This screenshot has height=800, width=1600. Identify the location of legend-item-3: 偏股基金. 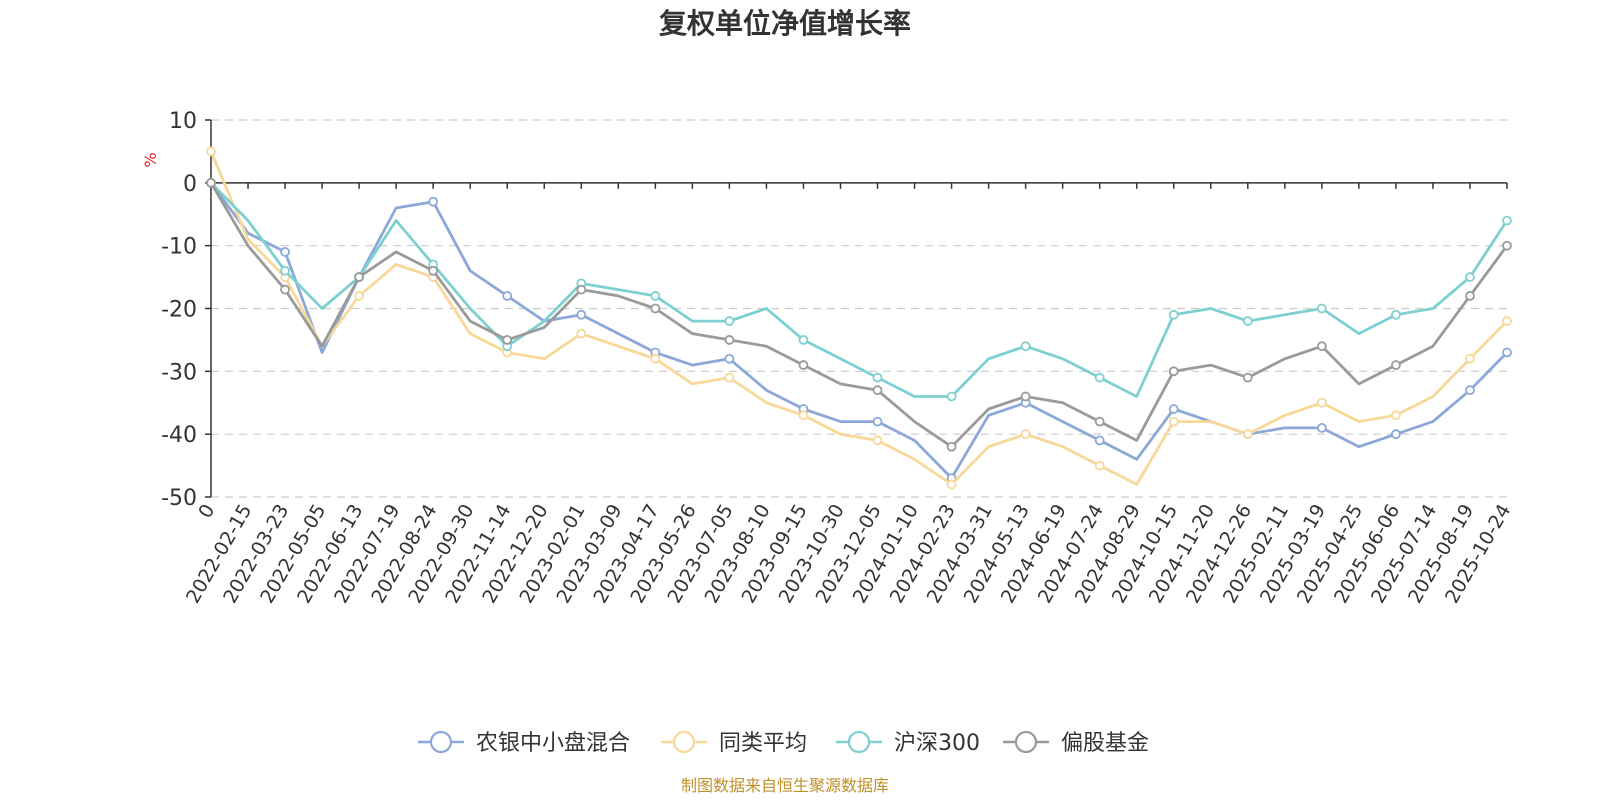
(1076, 743).